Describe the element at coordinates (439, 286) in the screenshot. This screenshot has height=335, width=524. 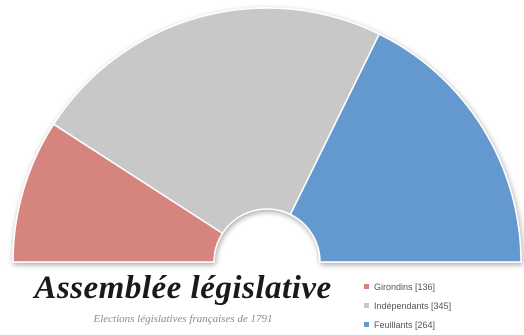
I see `legend-item-girondins: Girondins [136]` at that location.